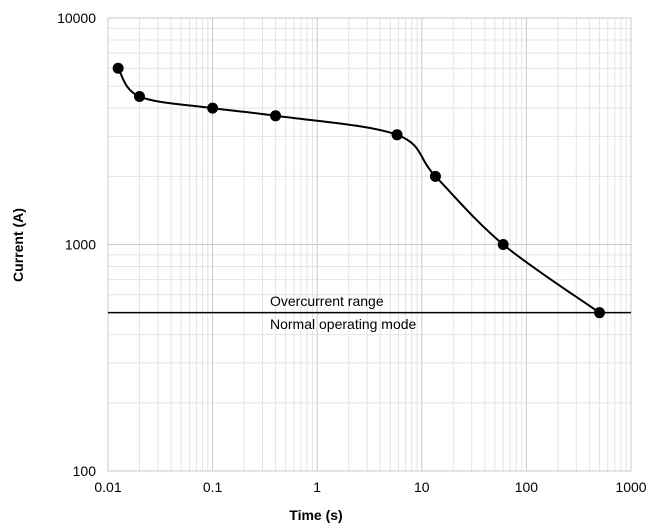  Describe the element at coordinates (317, 487) in the screenshot. I see `x-tick-label: 1` at that location.